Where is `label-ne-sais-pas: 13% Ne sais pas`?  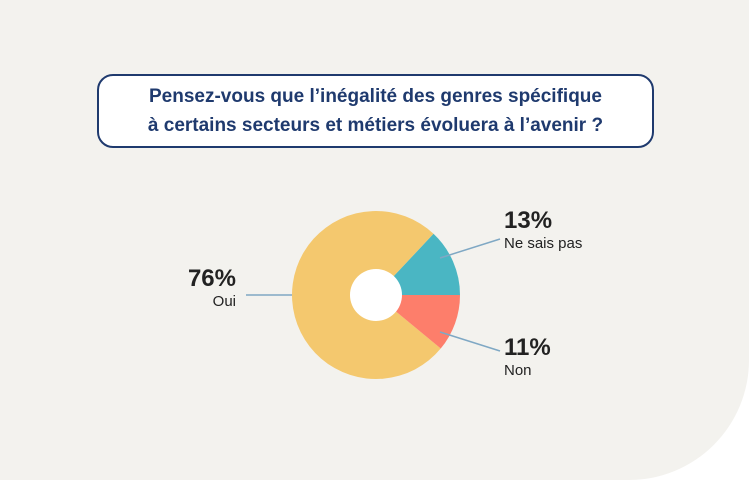 label-ne-sais-pas: 13% Ne sais pas is located at coordinates (543, 230).